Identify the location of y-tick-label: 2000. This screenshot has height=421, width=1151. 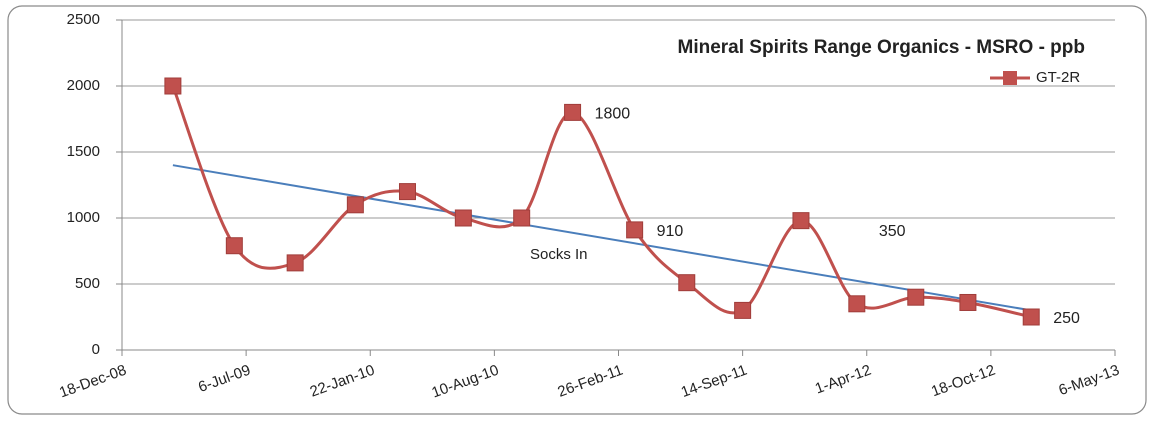
(83, 85).